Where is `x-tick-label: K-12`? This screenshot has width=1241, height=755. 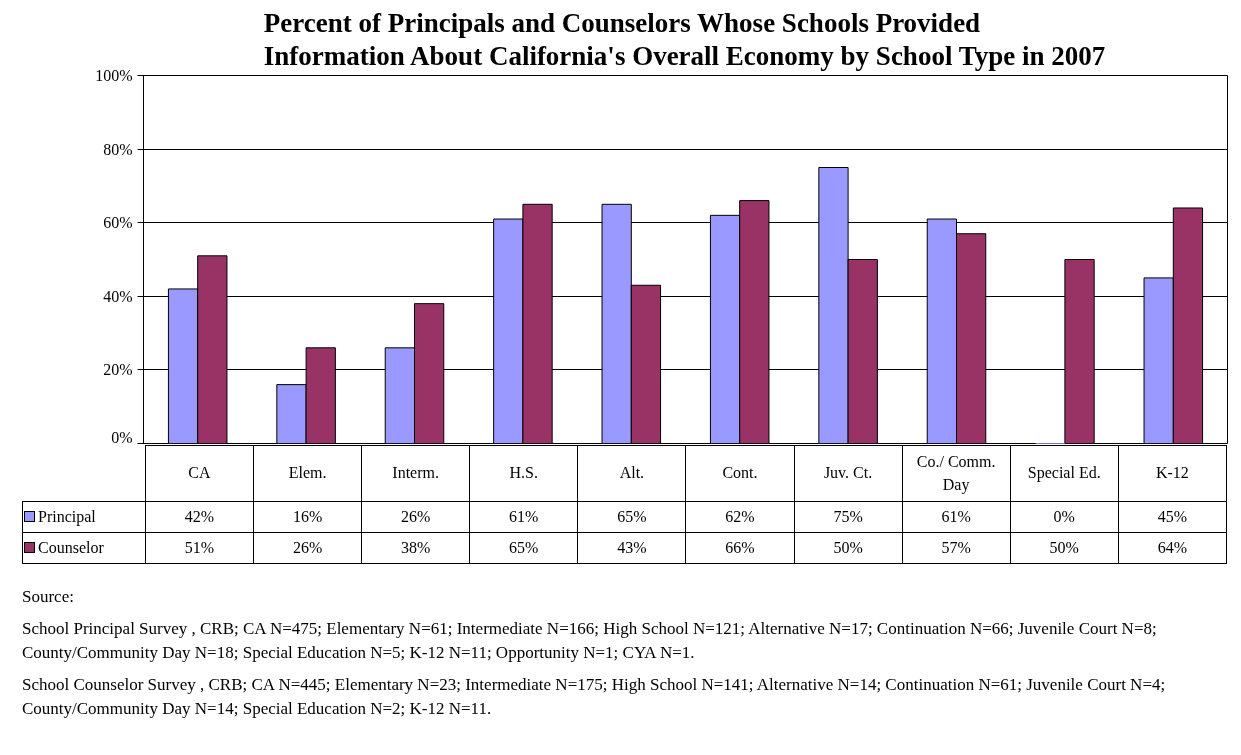
x-tick-label: K-12 is located at coordinates (1172, 473).